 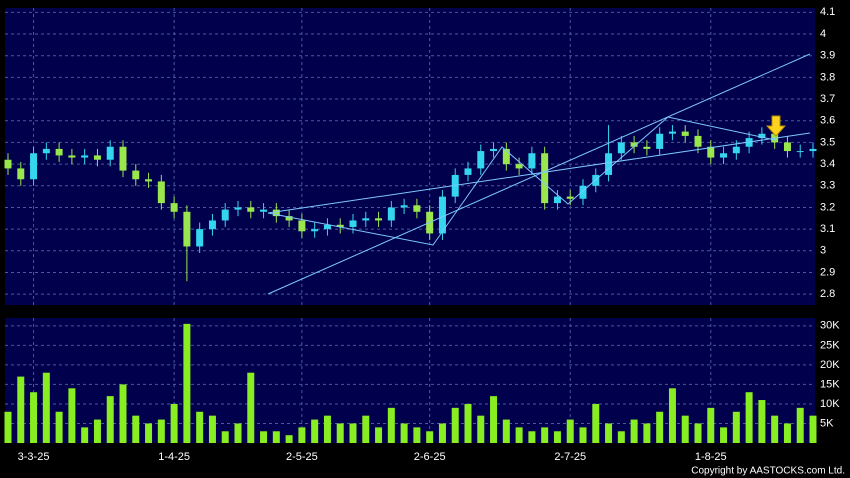 What do you see at coordinates (827, 207) in the screenshot?
I see `y-tick-label: 3.2` at bounding box center [827, 207].